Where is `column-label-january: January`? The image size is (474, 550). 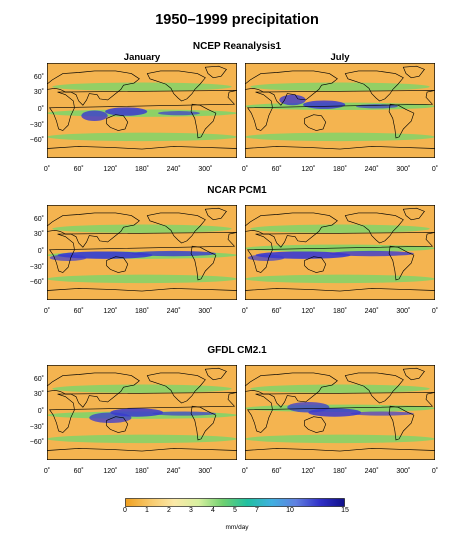
column-label-january: January is located at coordinates (142, 57).